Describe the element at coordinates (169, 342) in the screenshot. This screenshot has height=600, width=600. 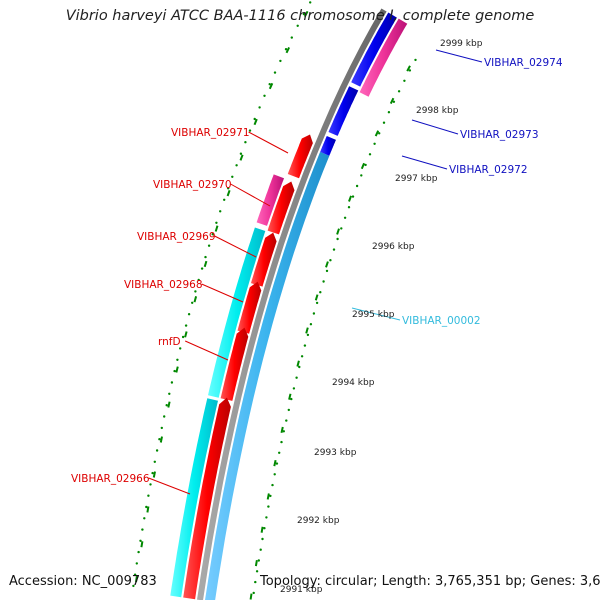
I see `gene-label-left: rnfD` at that location.